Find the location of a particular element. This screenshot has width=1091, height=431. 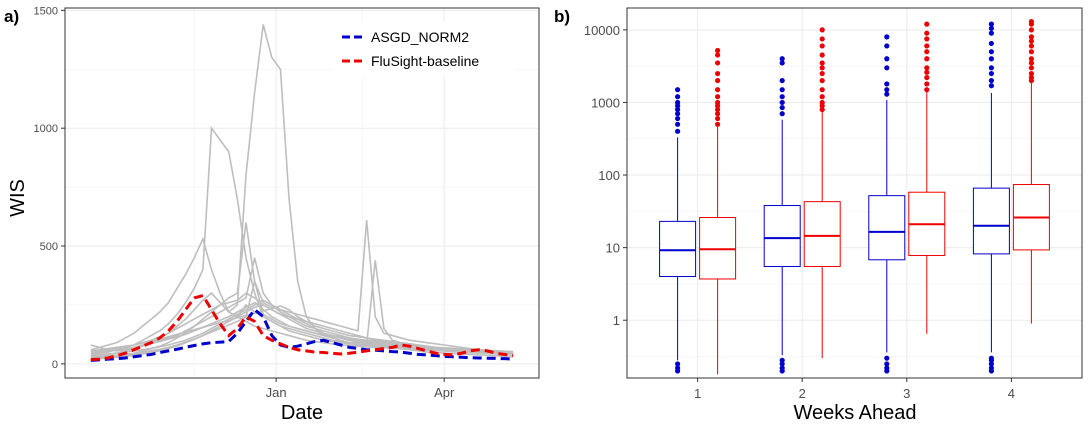

y-tick-label: 1 is located at coordinates (616, 320).